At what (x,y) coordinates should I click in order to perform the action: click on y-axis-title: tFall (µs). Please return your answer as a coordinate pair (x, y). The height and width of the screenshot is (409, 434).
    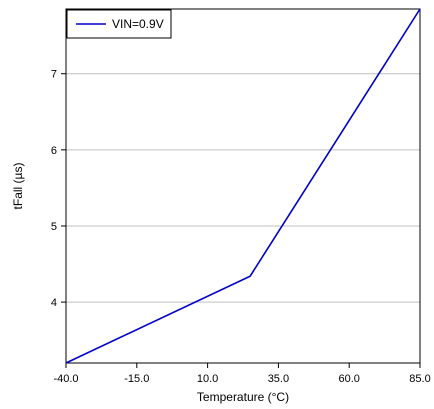
    Looking at the image, I should click on (18, 186).